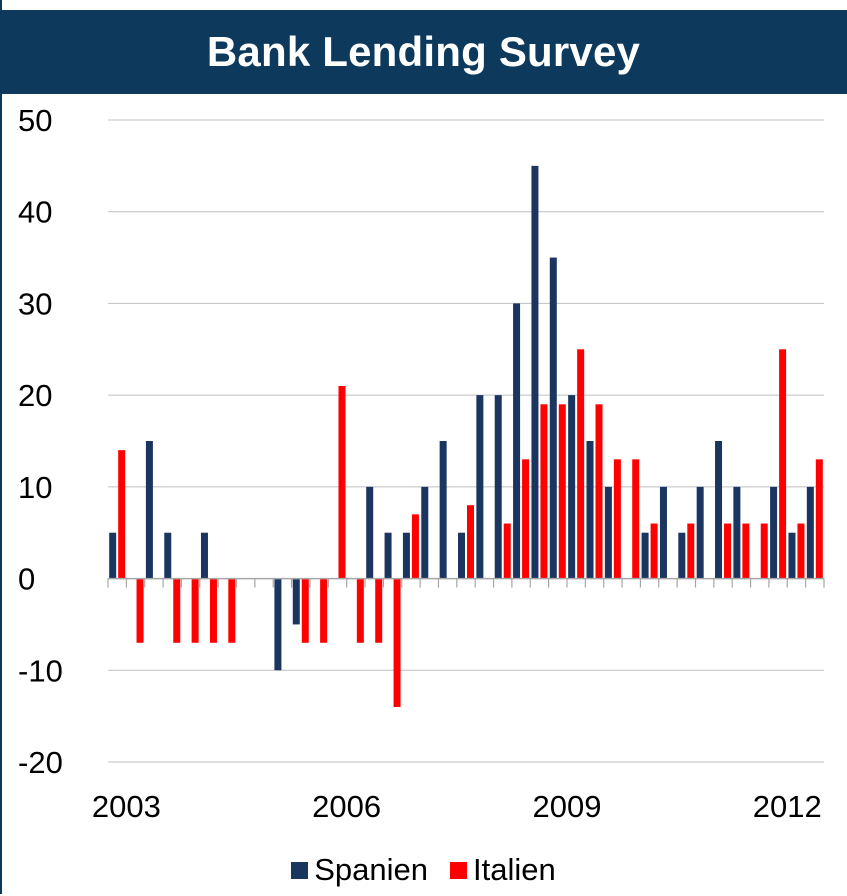 The height and width of the screenshot is (896, 847). What do you see at coordinates (466, 582) in the screenshot?
I see `x-axis` at bounding box center [466, 582].